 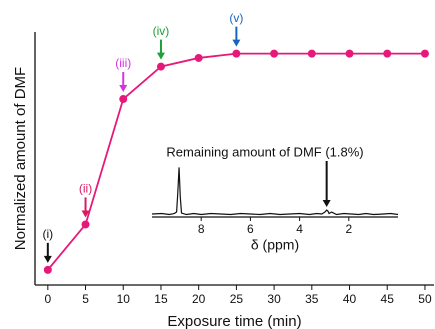 What do you see at coordinates (161, 299) in the screenshot?
I see `x-tick-label: 15` at bounding box center [161, 299].